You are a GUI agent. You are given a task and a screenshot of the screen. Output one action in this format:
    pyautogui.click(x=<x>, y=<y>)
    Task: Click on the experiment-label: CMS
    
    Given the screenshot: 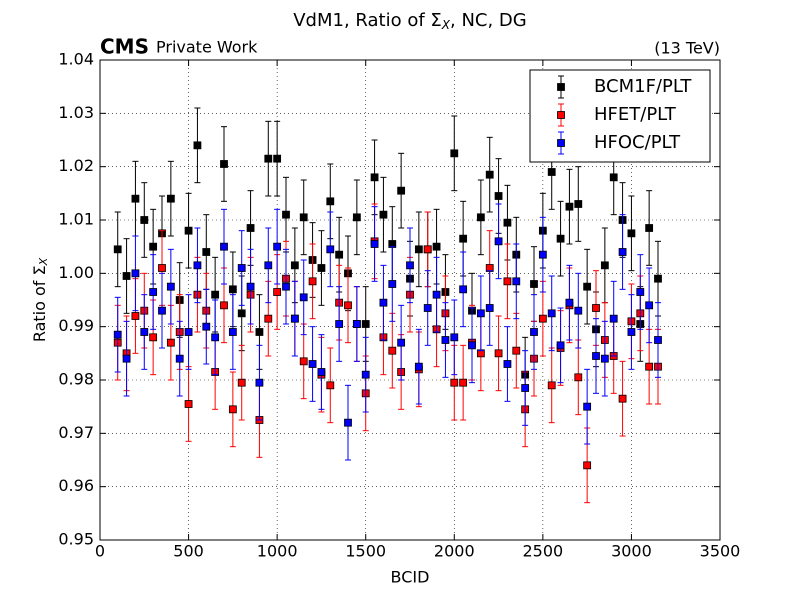 What is the action you would take?
    pyautogui.click(x=124, y=47)
    